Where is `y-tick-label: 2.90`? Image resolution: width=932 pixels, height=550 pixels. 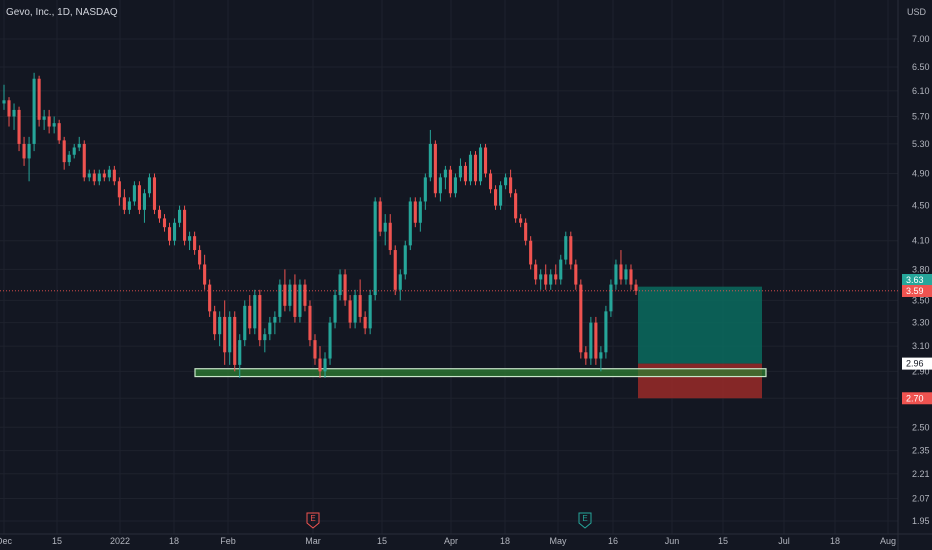 y-tick-label: 2.90 is located at coordinates (921, 371).